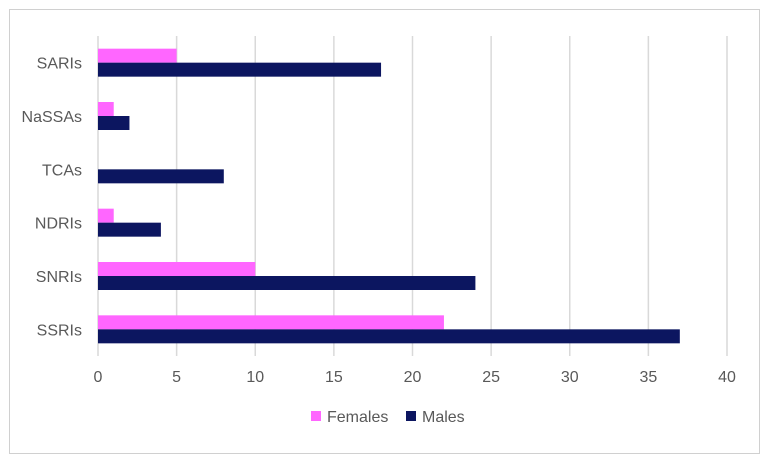  I want to click on x-tick-label-20: 20, so click(413, 377).